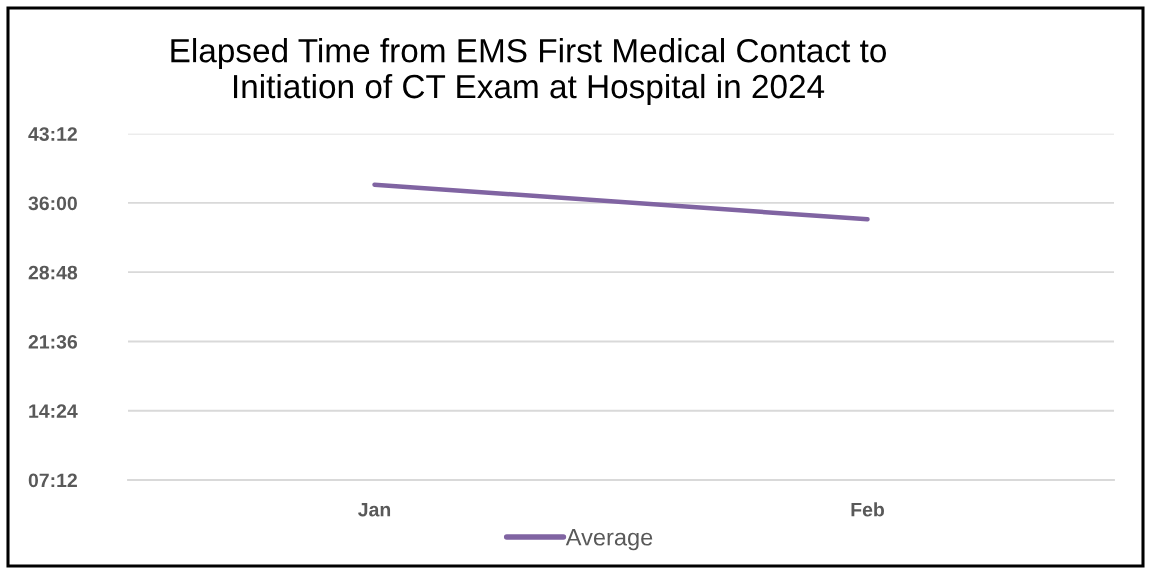  What do you see at coordinates (867, 509) in the screenshot?
I see `x-tick-label: Feb` at bounding box center [867, 509].